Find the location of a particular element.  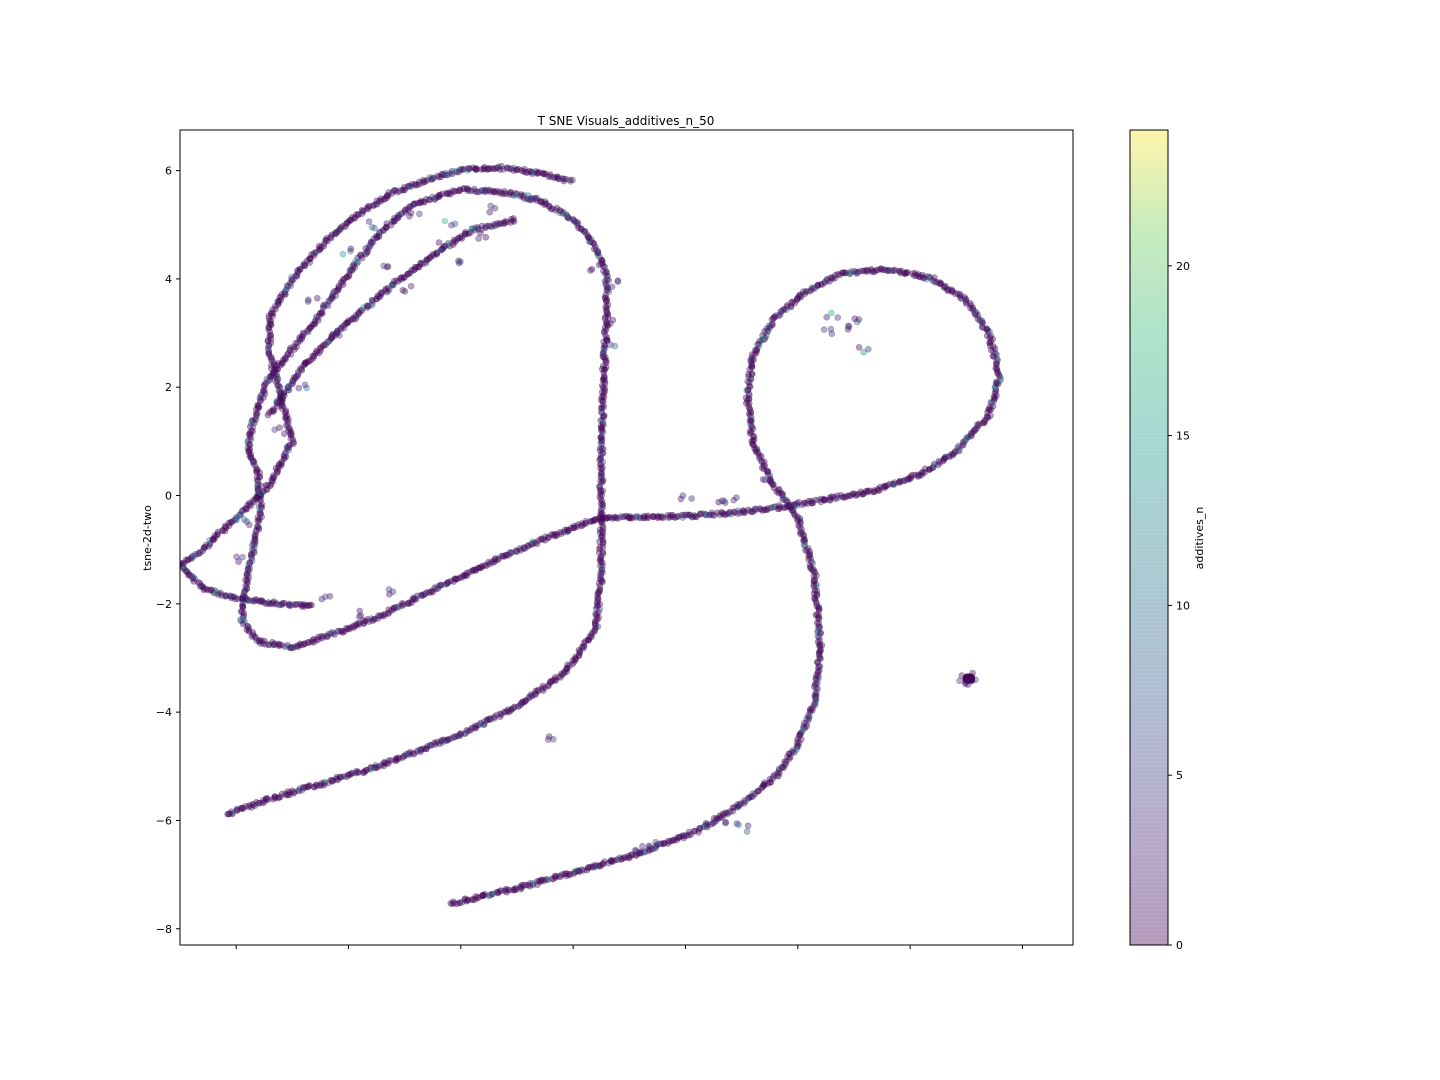

colorbar-label: additives_n is located at coordinates (1199, 538).